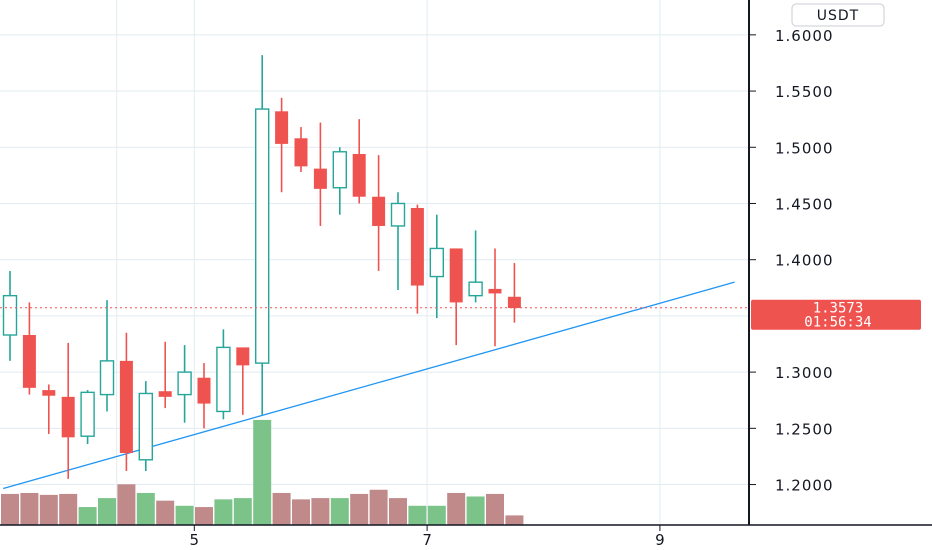 This screenshot has width=932, height=550. What do you see at coordinates (804, 92) in the screenshot?
I see `price-tick-label: 1.5500` at bounding box center [804, 92].